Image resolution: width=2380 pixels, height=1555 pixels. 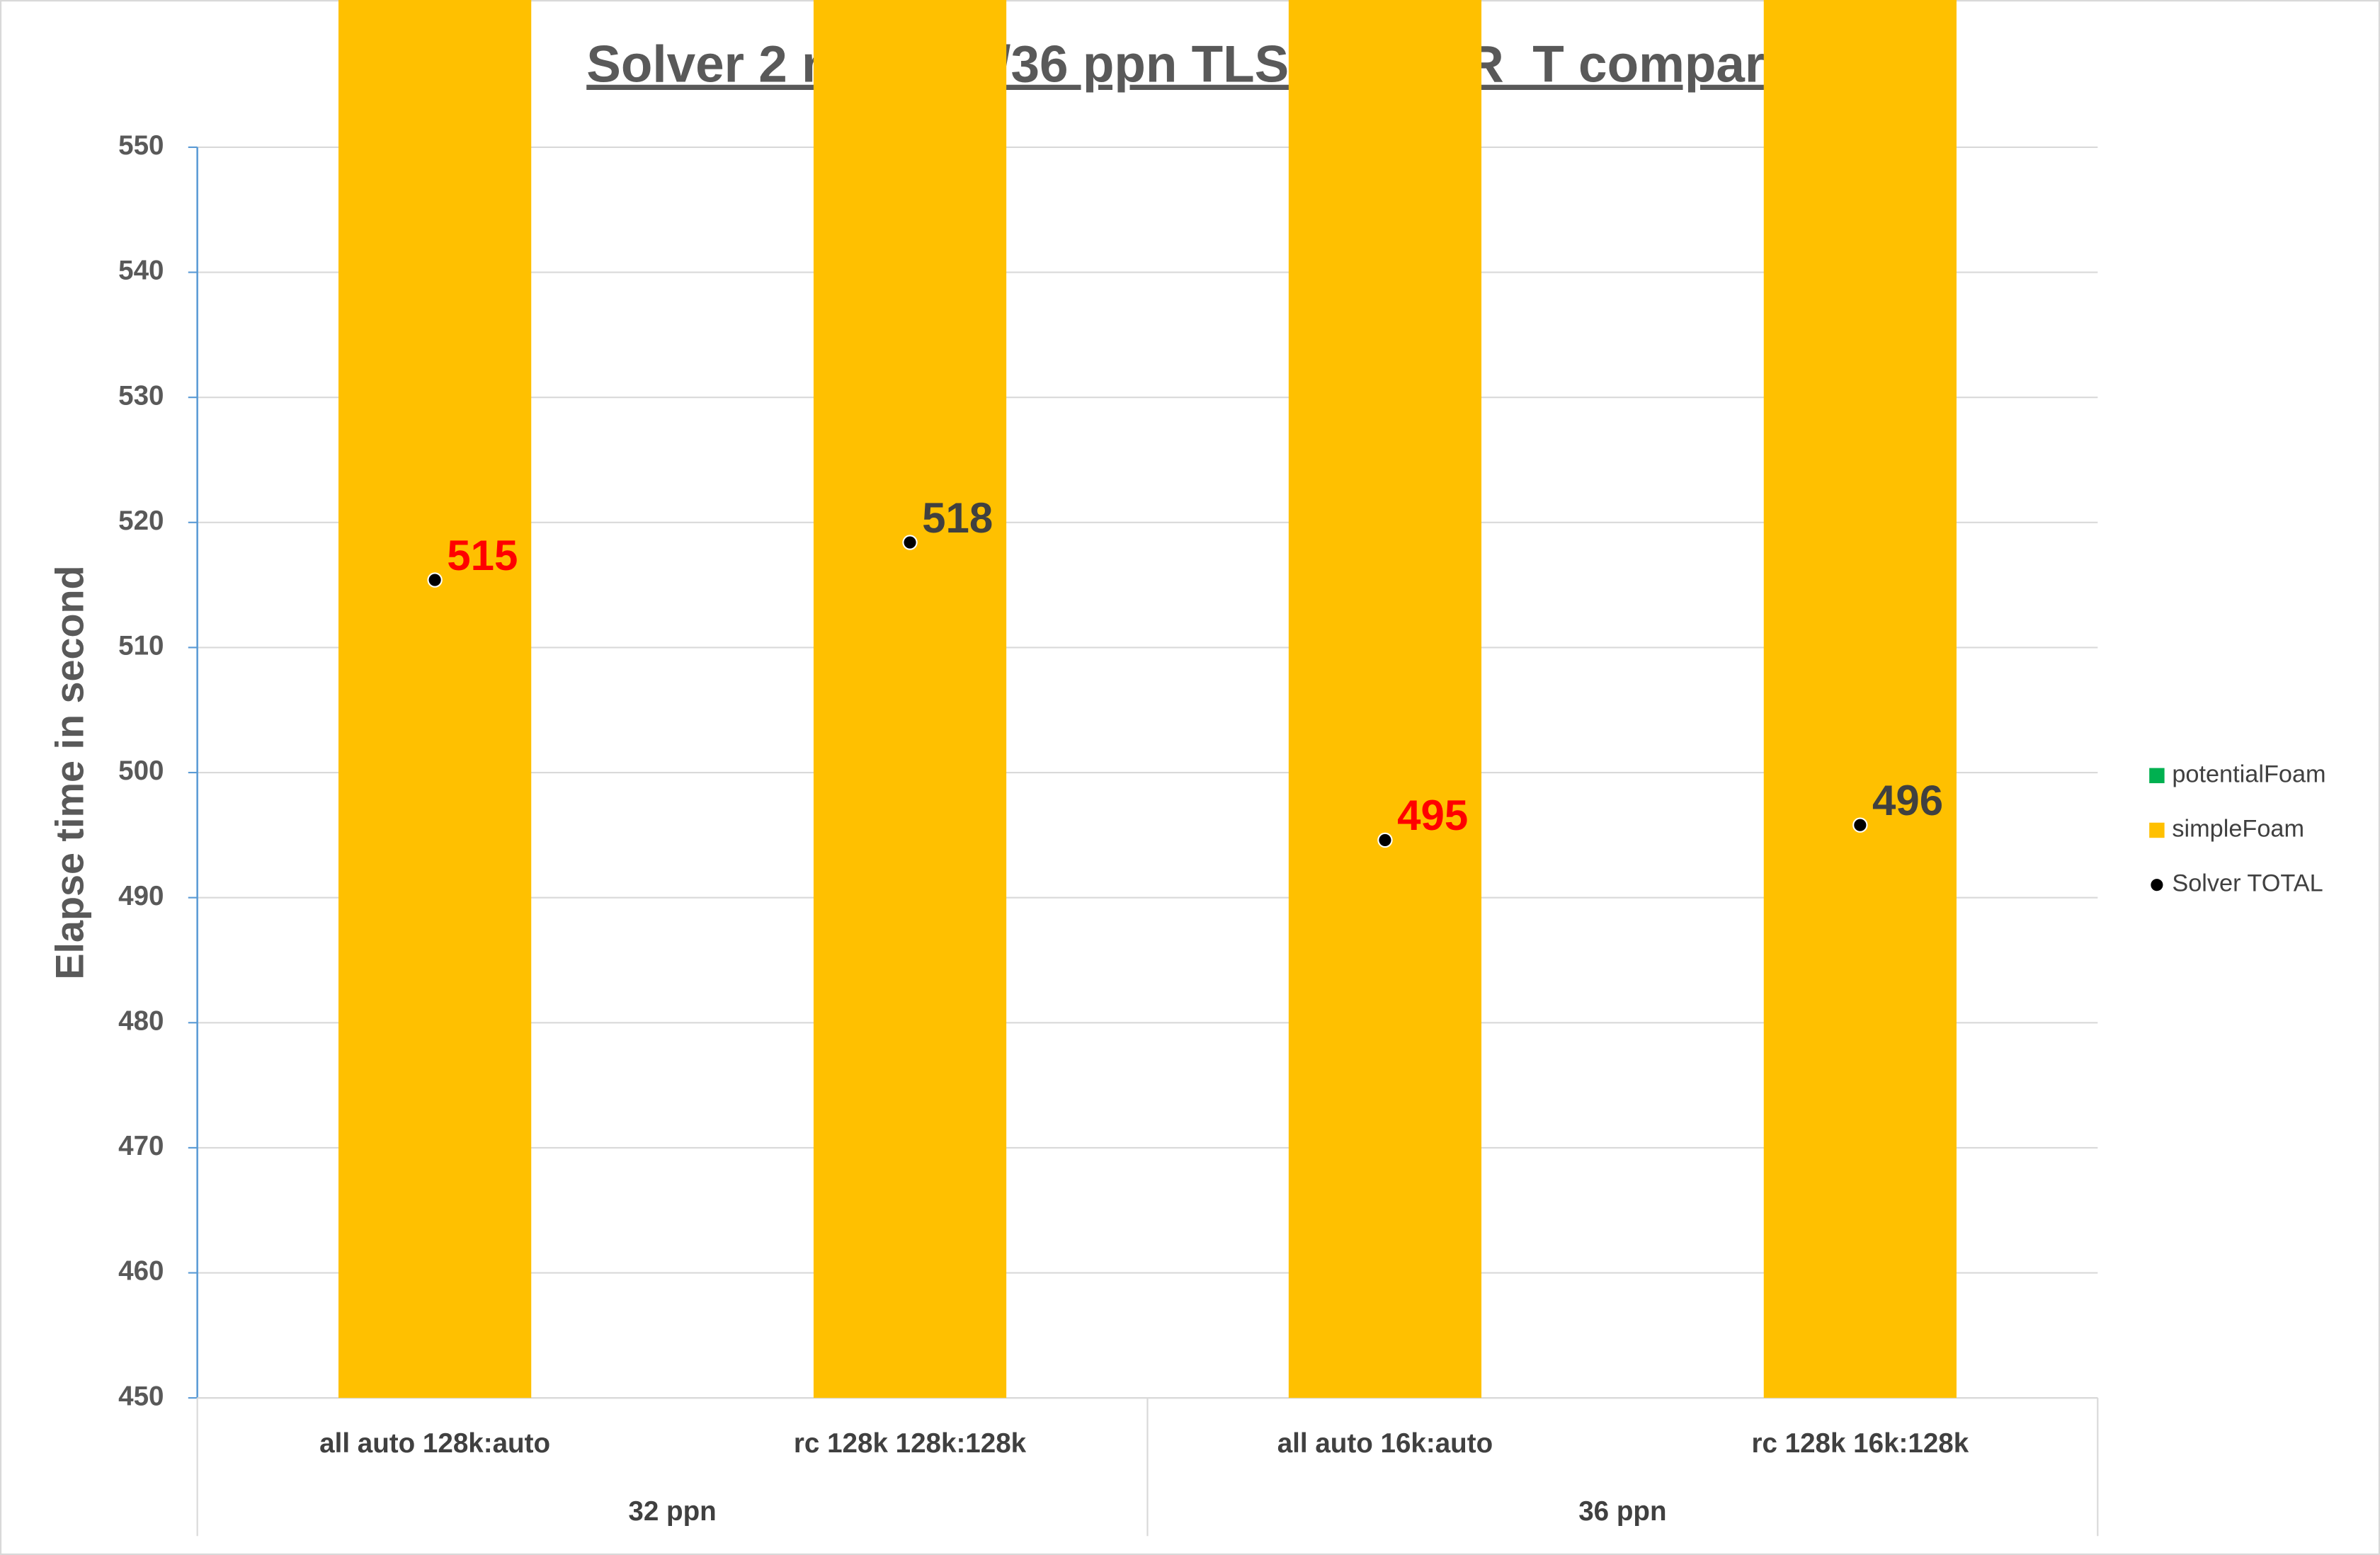 I want to click on y-tick-label: 500, so click(x=141, y=771).